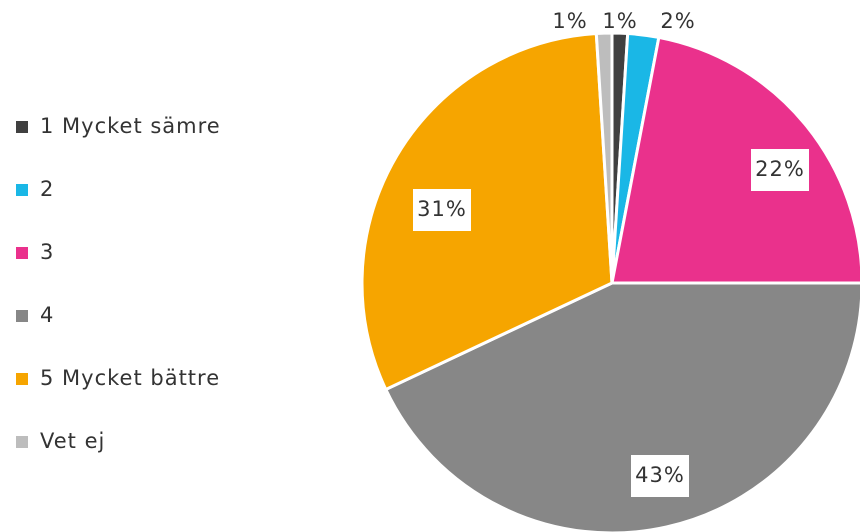 This screenshot has height=532, width=860. I want to click on data-label: 22%, so click(780, 169).